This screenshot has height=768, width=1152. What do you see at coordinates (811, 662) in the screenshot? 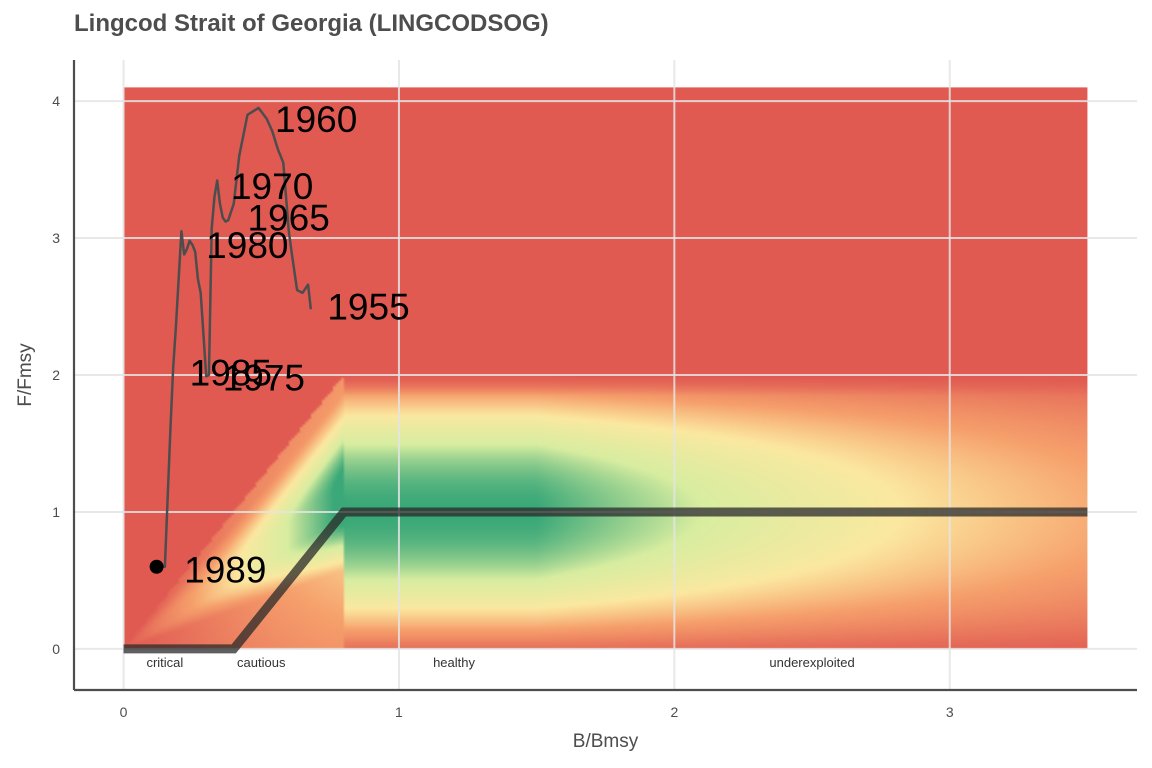
I see `zone-label: underexploited` at bounding box center [811, 662].